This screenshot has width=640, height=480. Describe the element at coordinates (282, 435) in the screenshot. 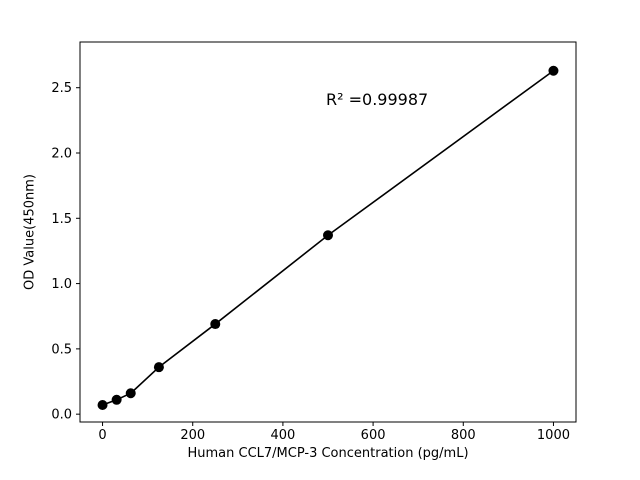

I see `x-tick-label: 400` at that location.